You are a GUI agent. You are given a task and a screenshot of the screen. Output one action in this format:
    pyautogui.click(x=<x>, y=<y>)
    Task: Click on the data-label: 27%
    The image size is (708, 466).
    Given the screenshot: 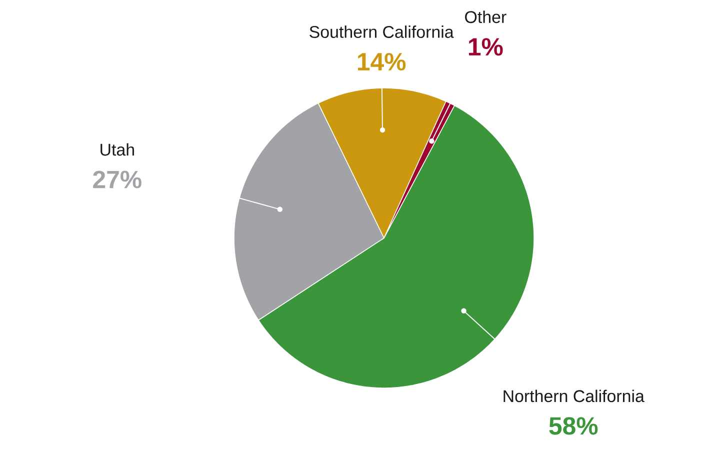 What is the action you would take?
    pyautogui.click(x=117, y=179)
    